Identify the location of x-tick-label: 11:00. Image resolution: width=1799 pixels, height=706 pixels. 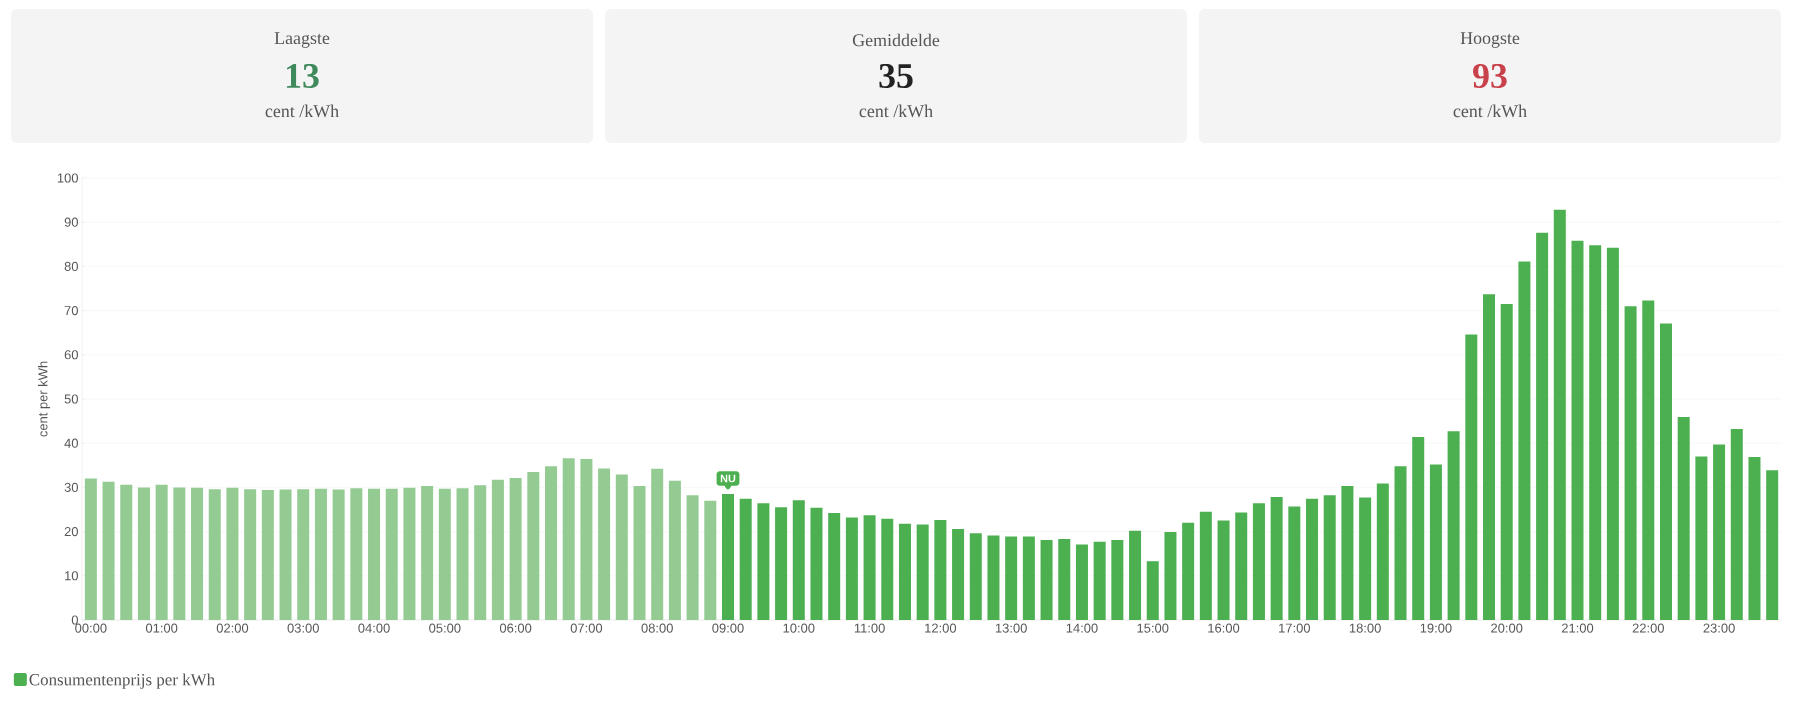
(869, 628).